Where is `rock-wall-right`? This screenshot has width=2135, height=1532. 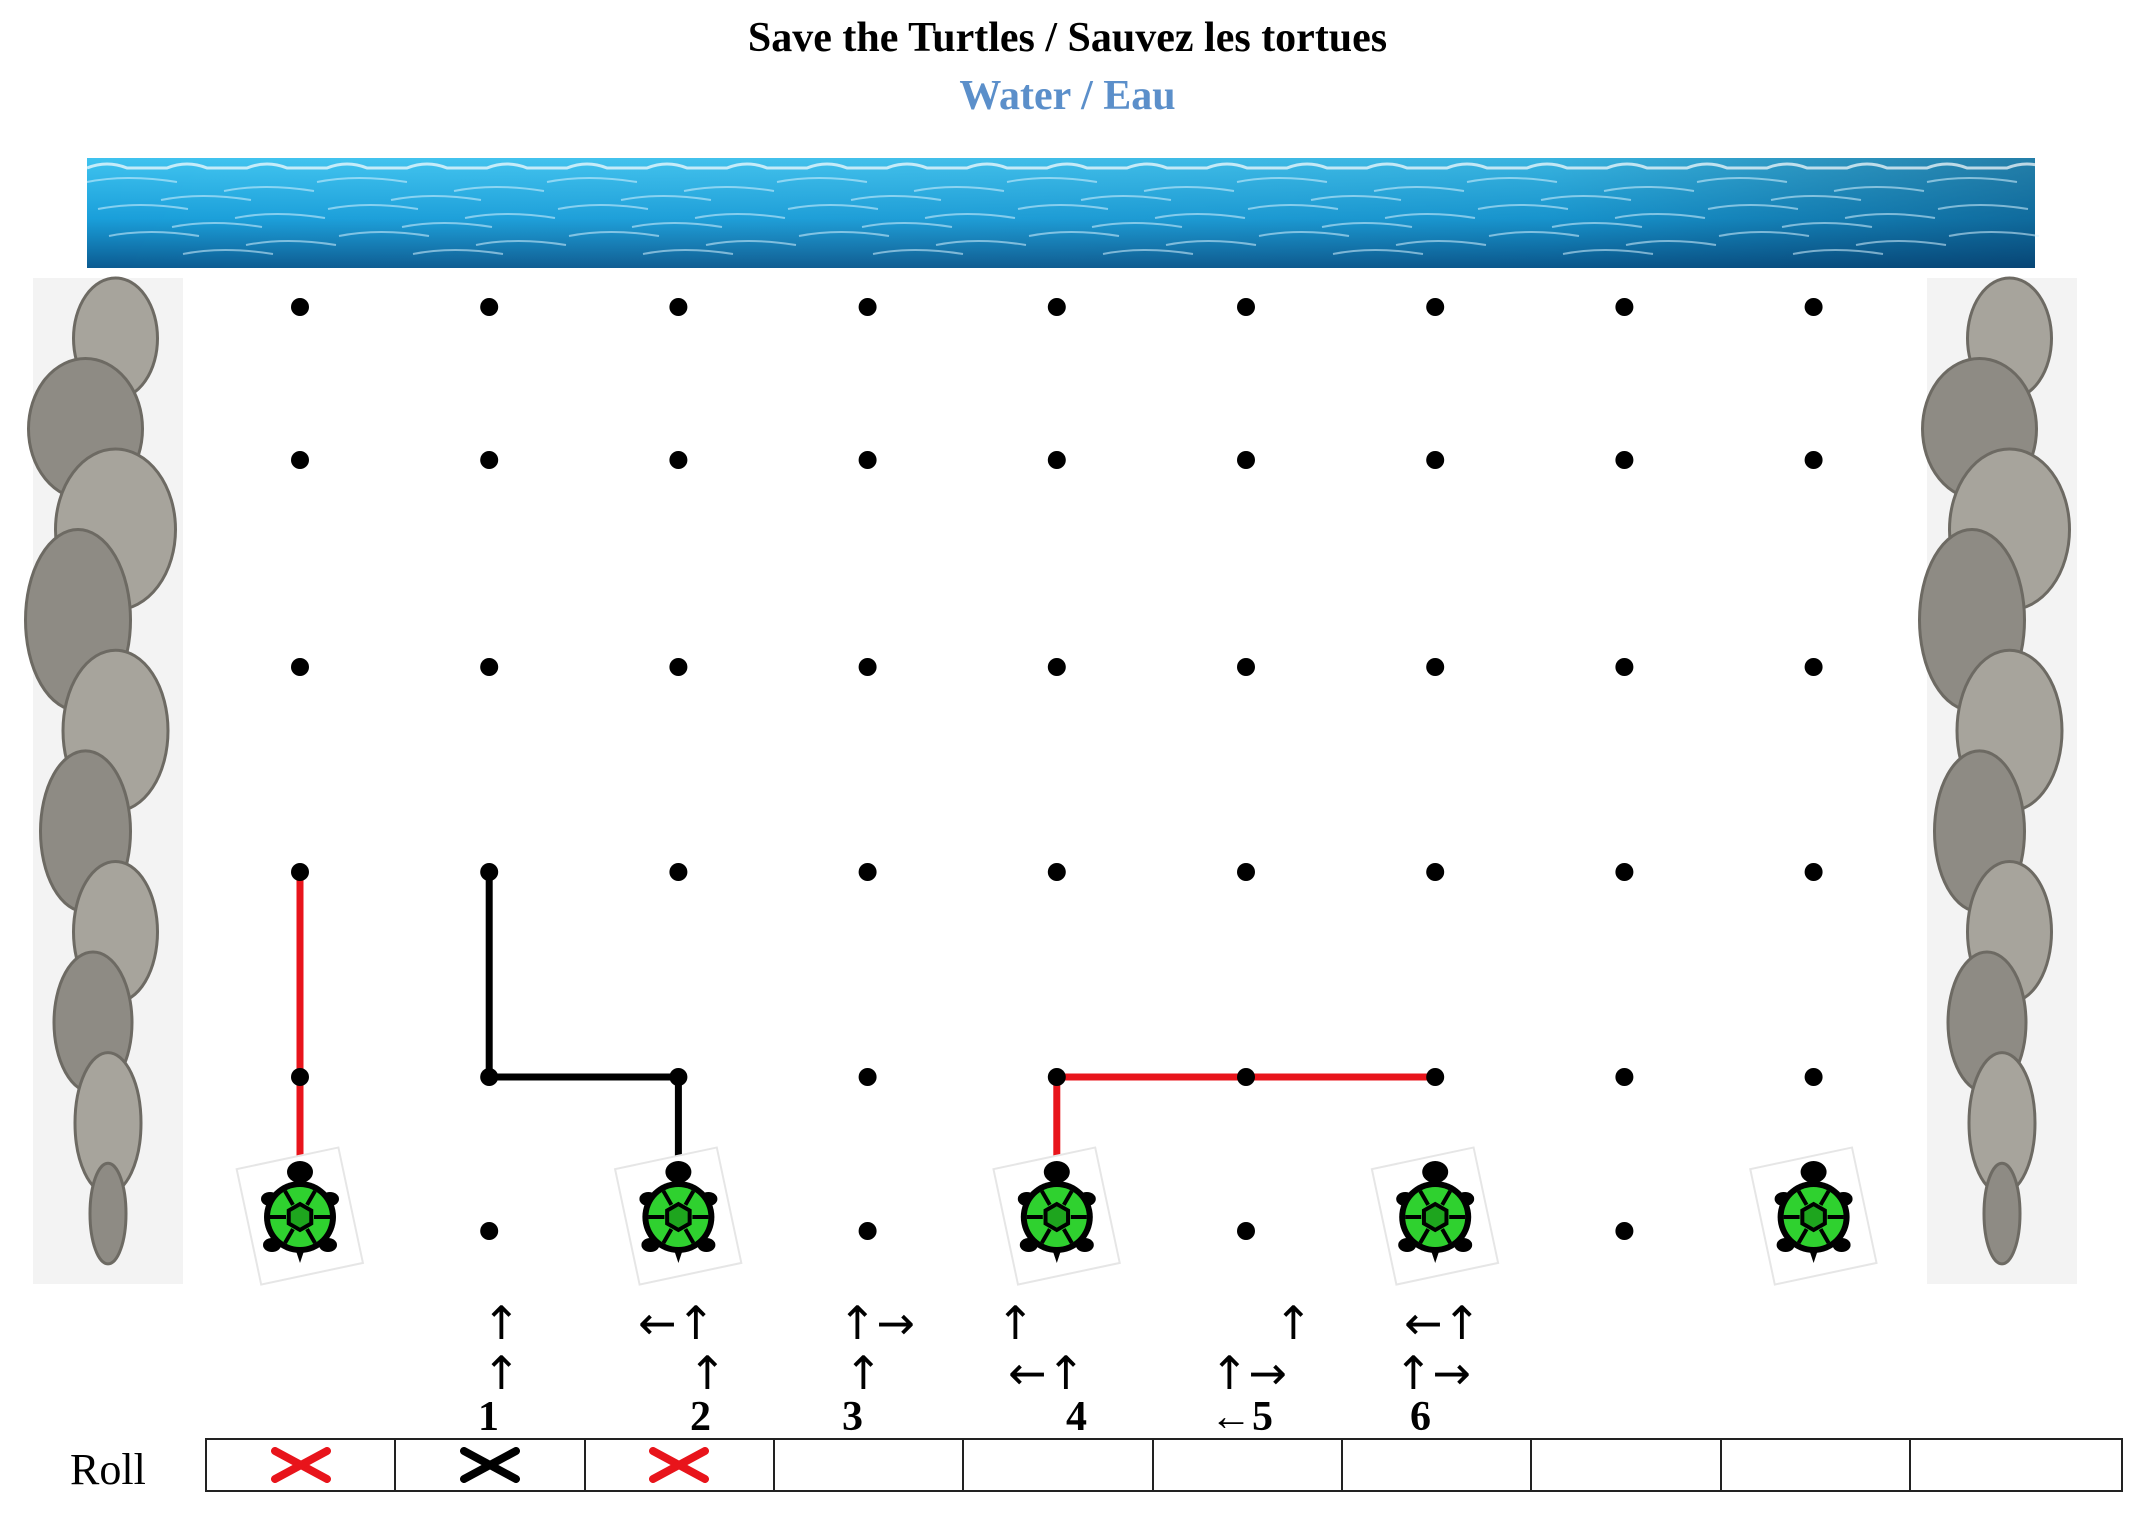 rock-wall-right is located at coordinates (1997, 780).